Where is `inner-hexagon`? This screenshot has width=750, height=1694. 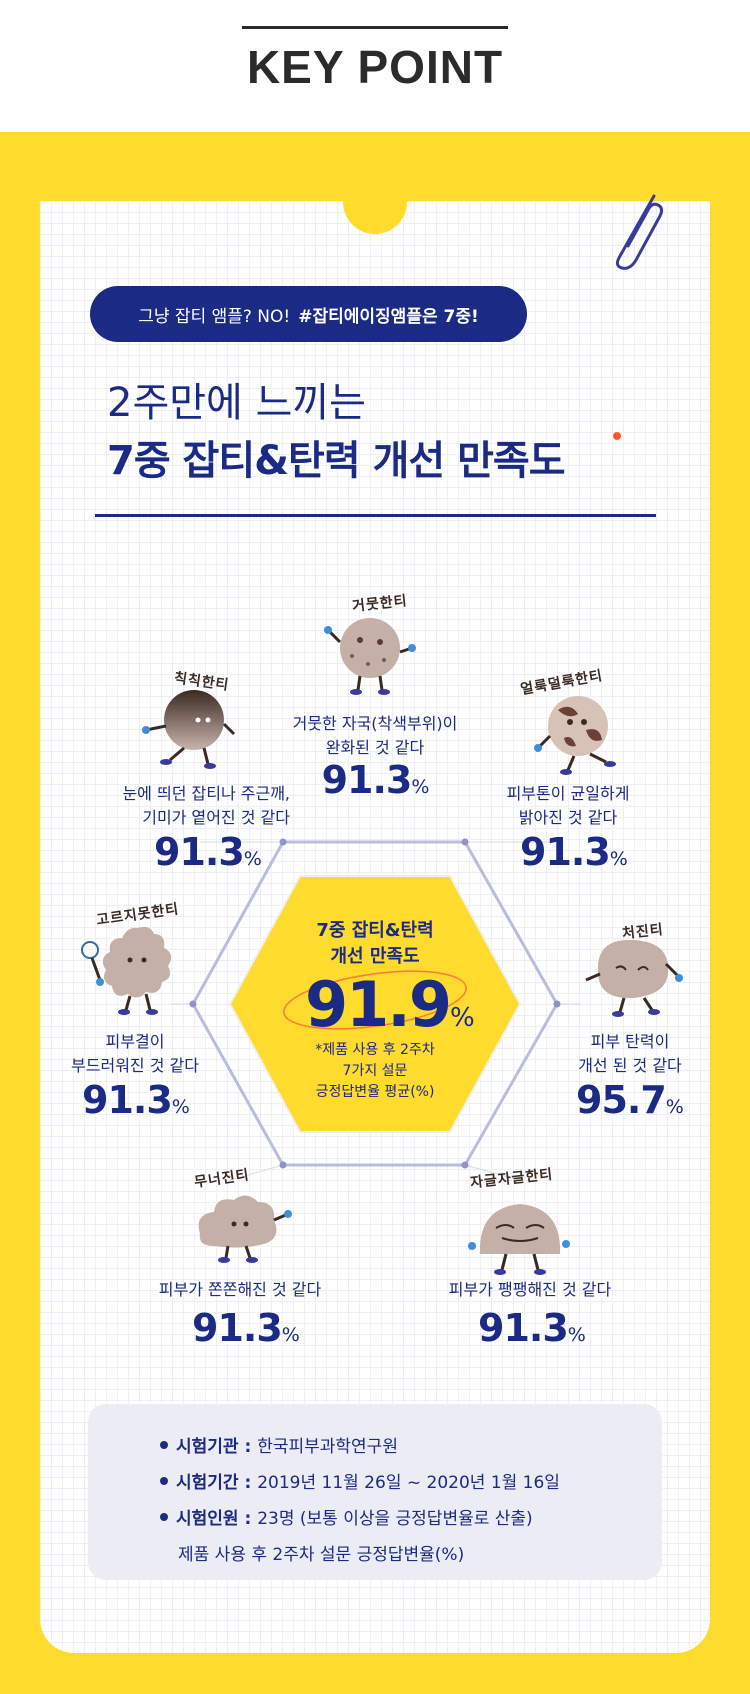 inner-hexagon is located at coordinates (375, 1004).